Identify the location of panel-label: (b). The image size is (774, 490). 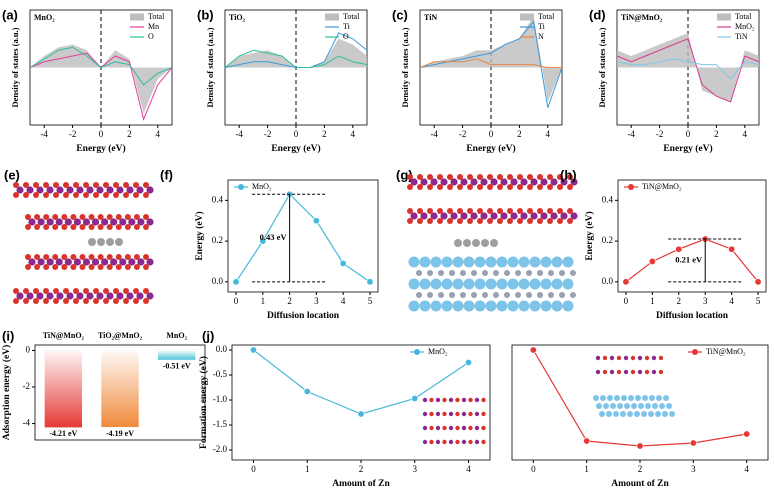
(205, 14).